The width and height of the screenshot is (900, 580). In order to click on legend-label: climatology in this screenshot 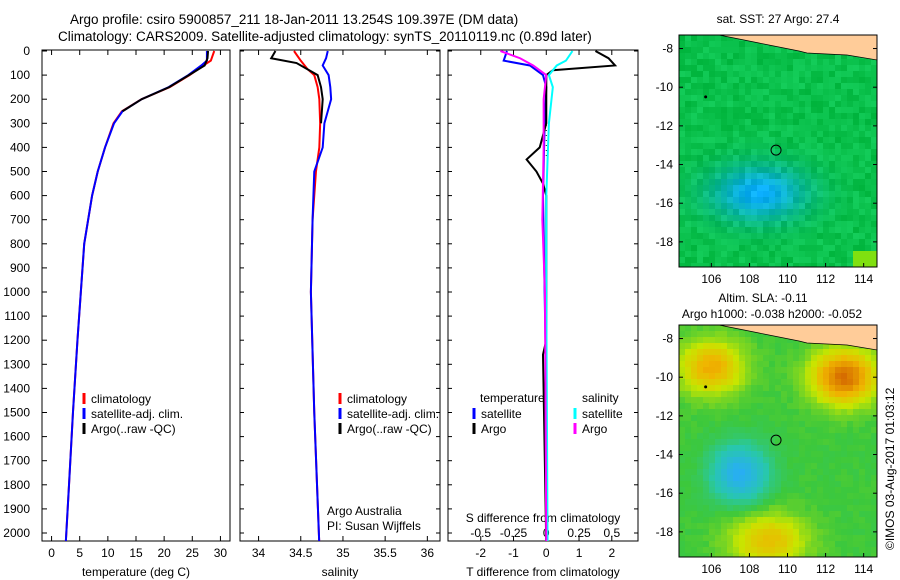, I will do `click(377, 399)`.